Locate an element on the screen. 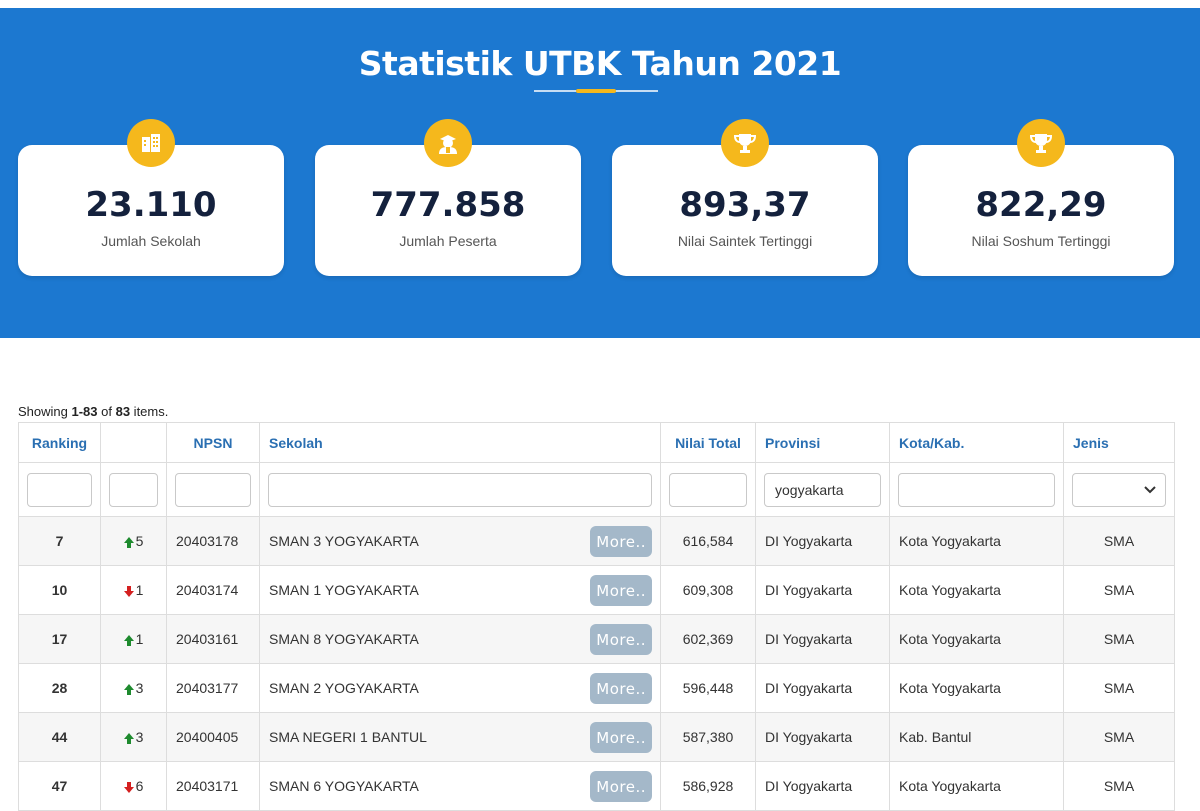 This screenshot has width=1200, height=811. kota-cell: Kab. Bantul is located at coordinates (976, 737).